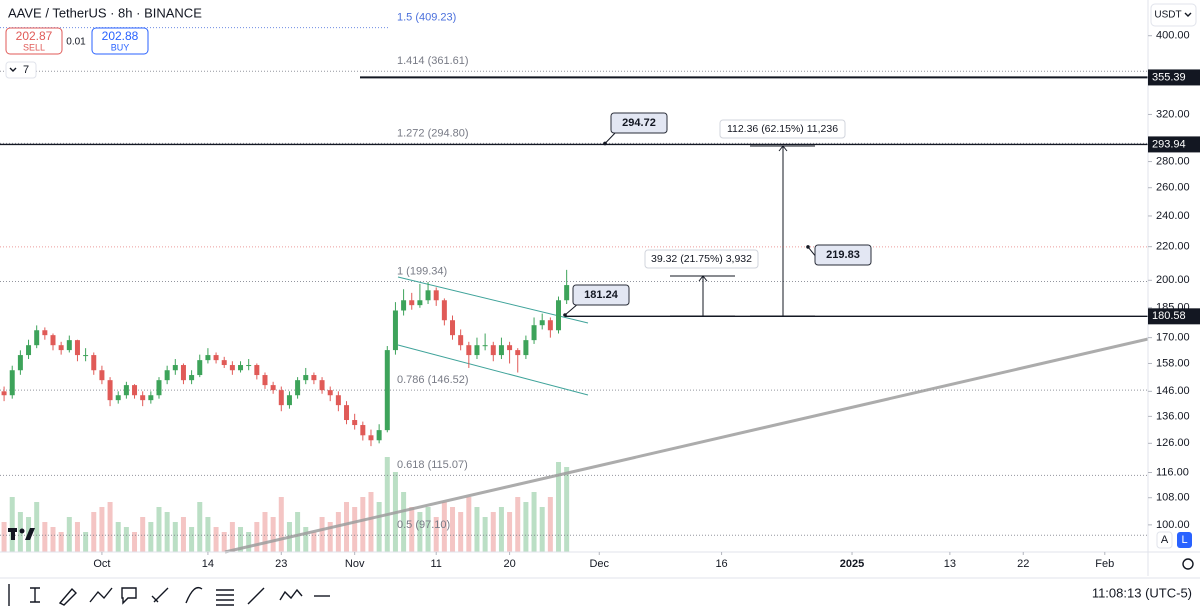  Describe the element at coordinates (1173, 363) in the screenshot. I see `y-tick-label: 158.00` at that location.